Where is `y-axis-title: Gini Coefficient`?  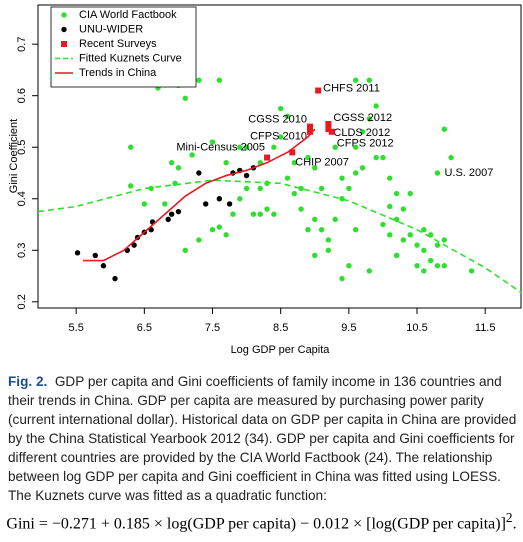 y-axis-title: Gini Coefficient is located at coordinates (14, 156).